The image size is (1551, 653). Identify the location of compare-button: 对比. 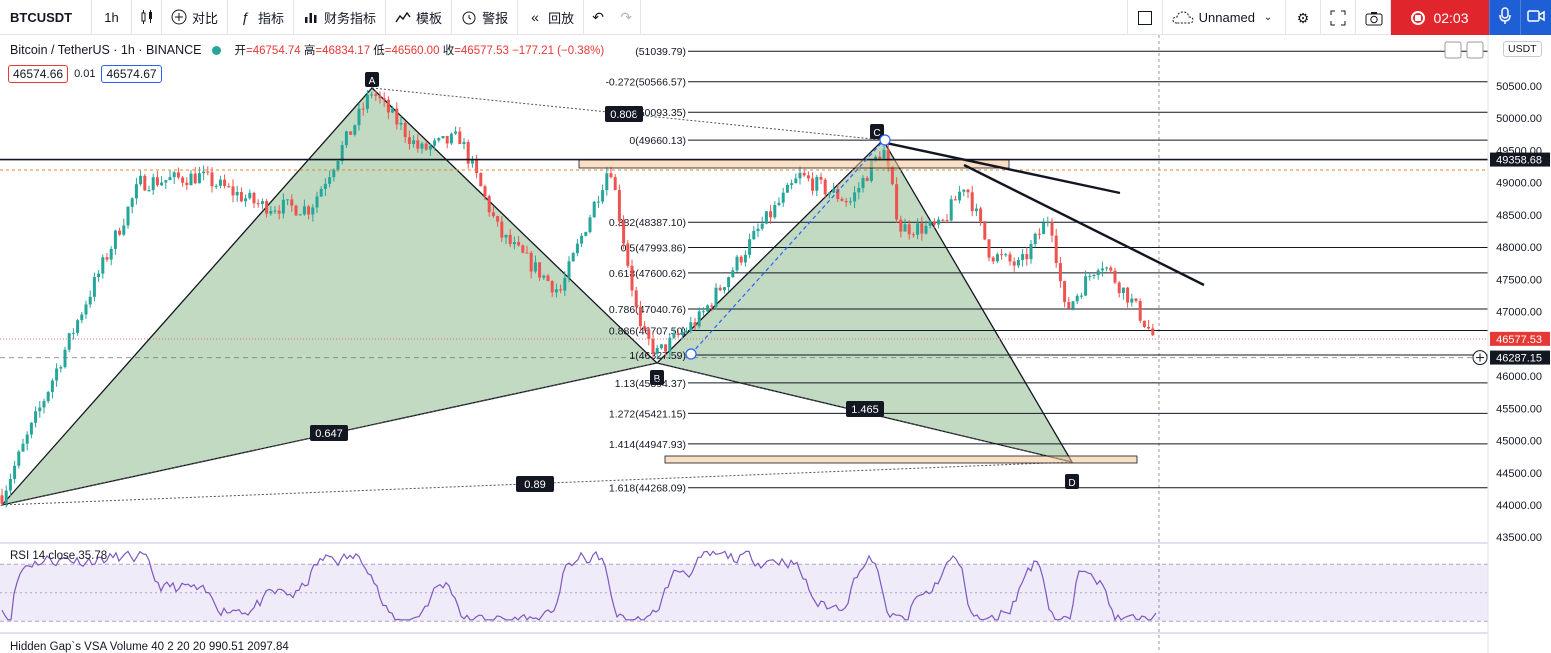
(195, 17).